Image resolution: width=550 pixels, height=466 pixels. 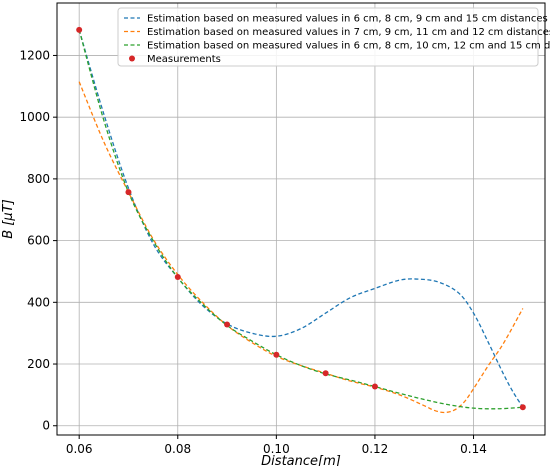 What do you see at coordinates (79, 449) in the screenshot?
I see `x-tick-label: 0.06` at bounding box center [79, 449].